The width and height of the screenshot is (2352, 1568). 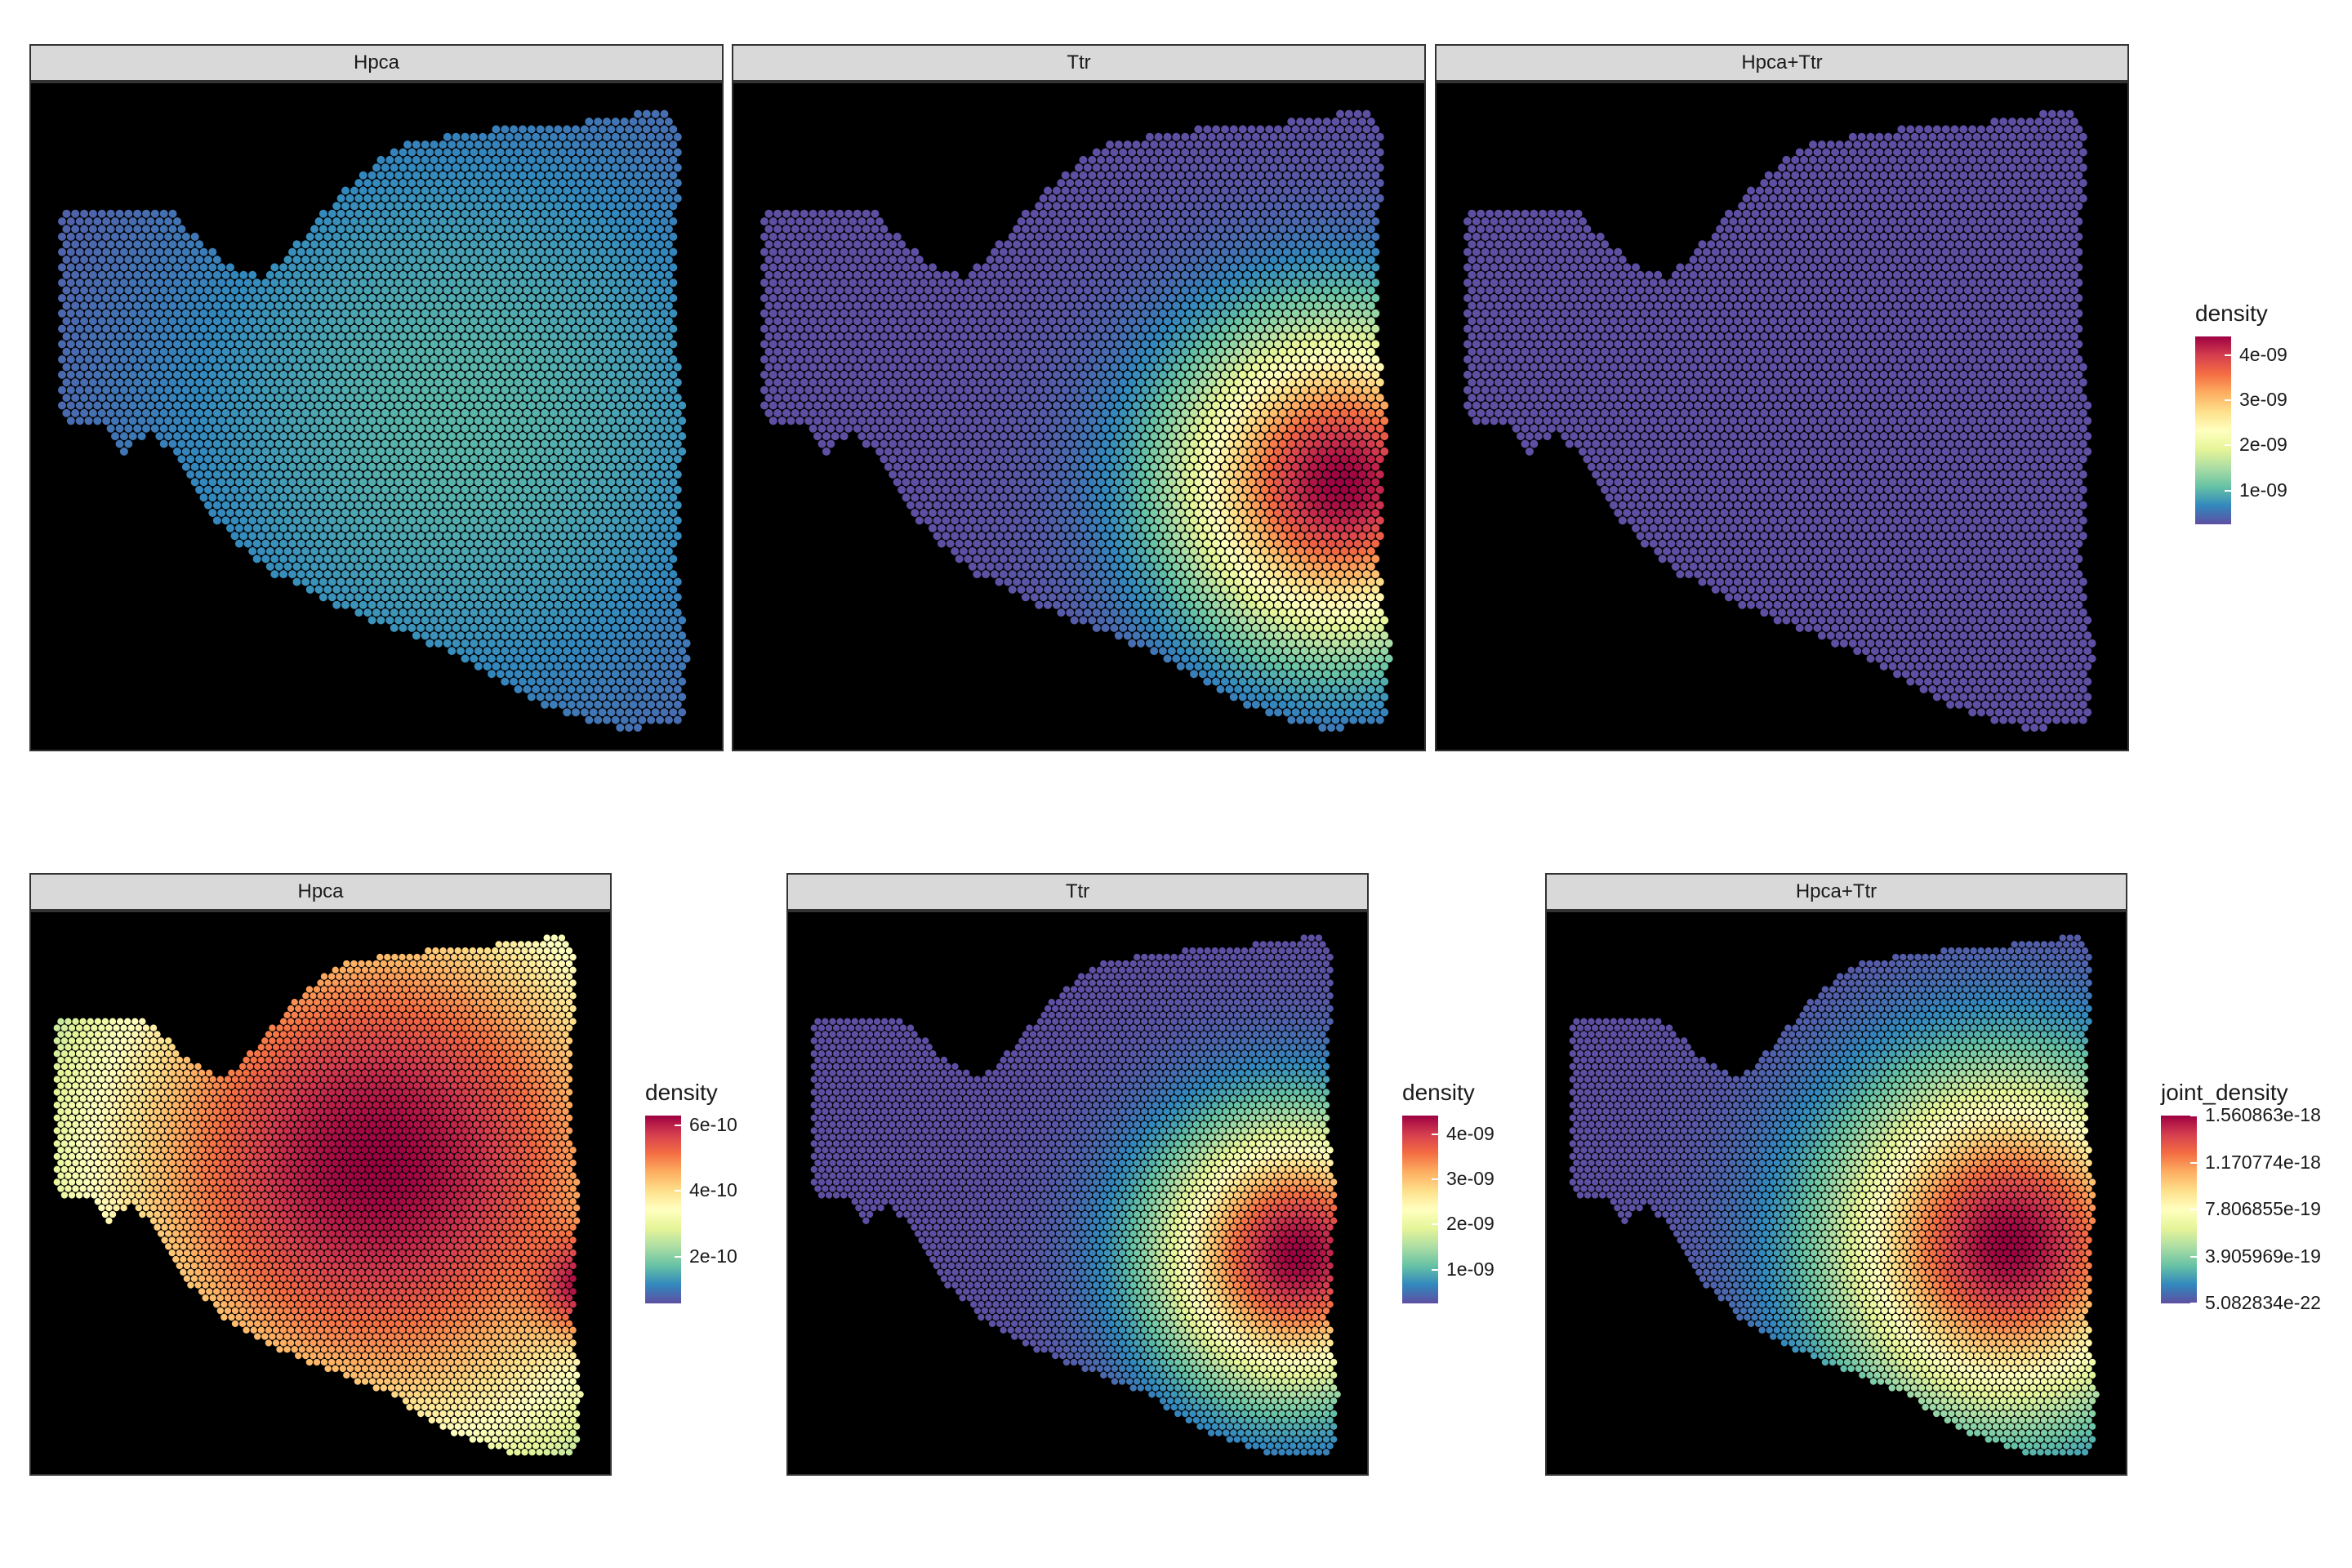 I want to click on spot-plot, so click(x=1076, y=420).